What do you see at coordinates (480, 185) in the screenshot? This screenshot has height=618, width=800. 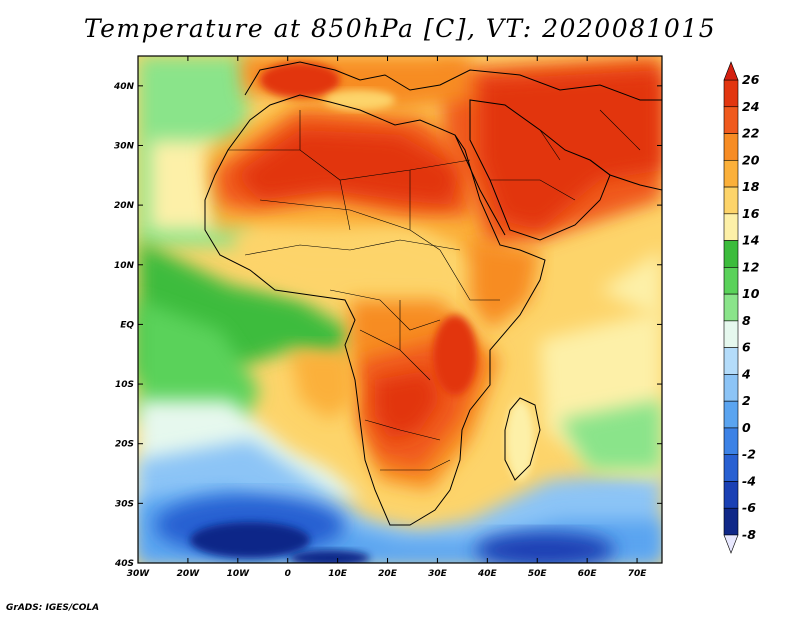 I see `red-sea` at bounding box center [480, 185].